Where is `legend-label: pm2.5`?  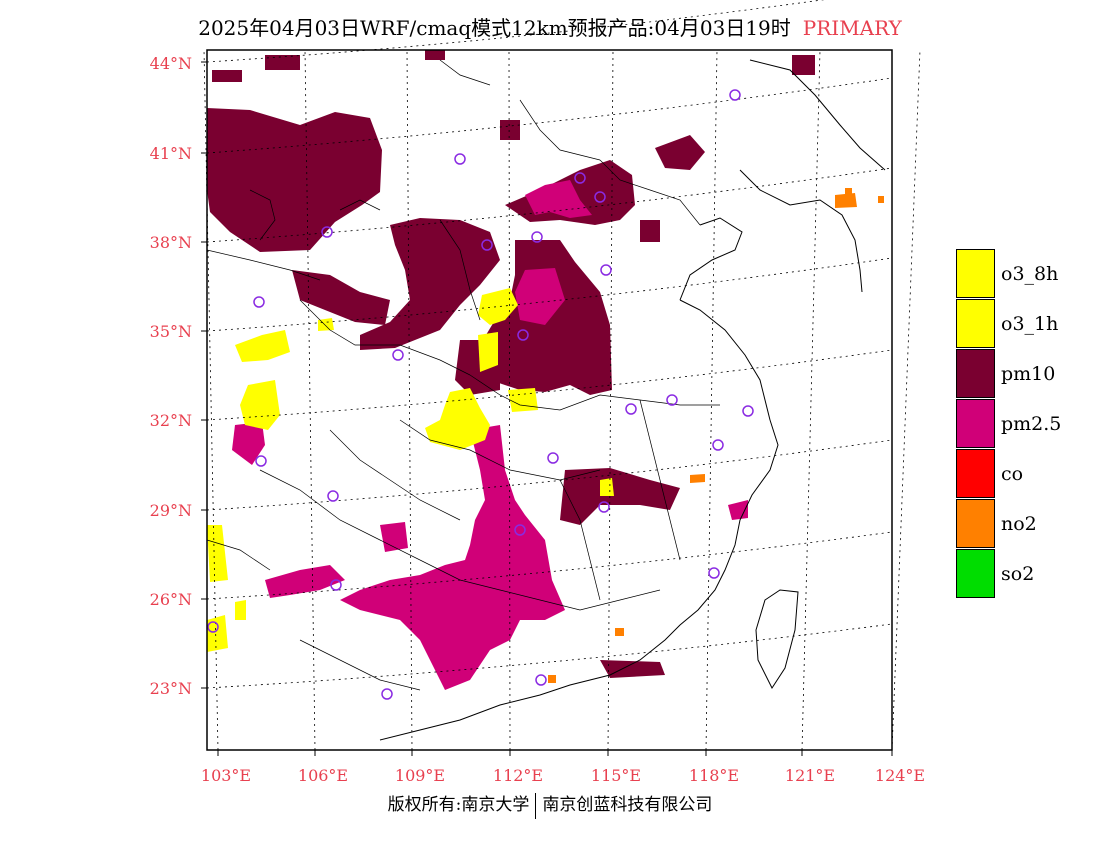 legend-label: pm2.5 is located at coordinates (1031, 424).